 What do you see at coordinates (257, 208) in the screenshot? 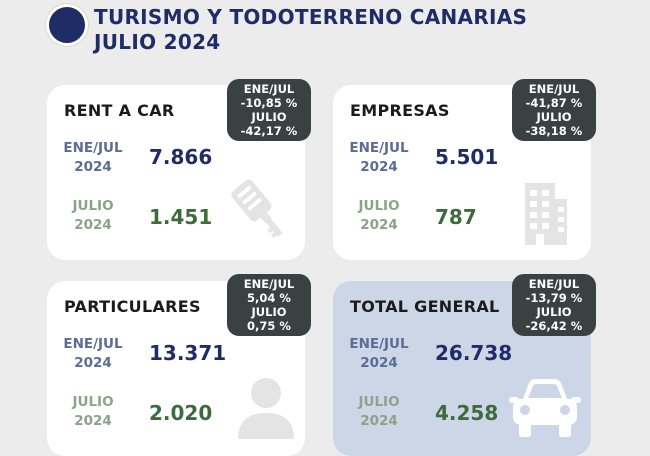
I see `car-key-icon` at bounding box center [257, 208].